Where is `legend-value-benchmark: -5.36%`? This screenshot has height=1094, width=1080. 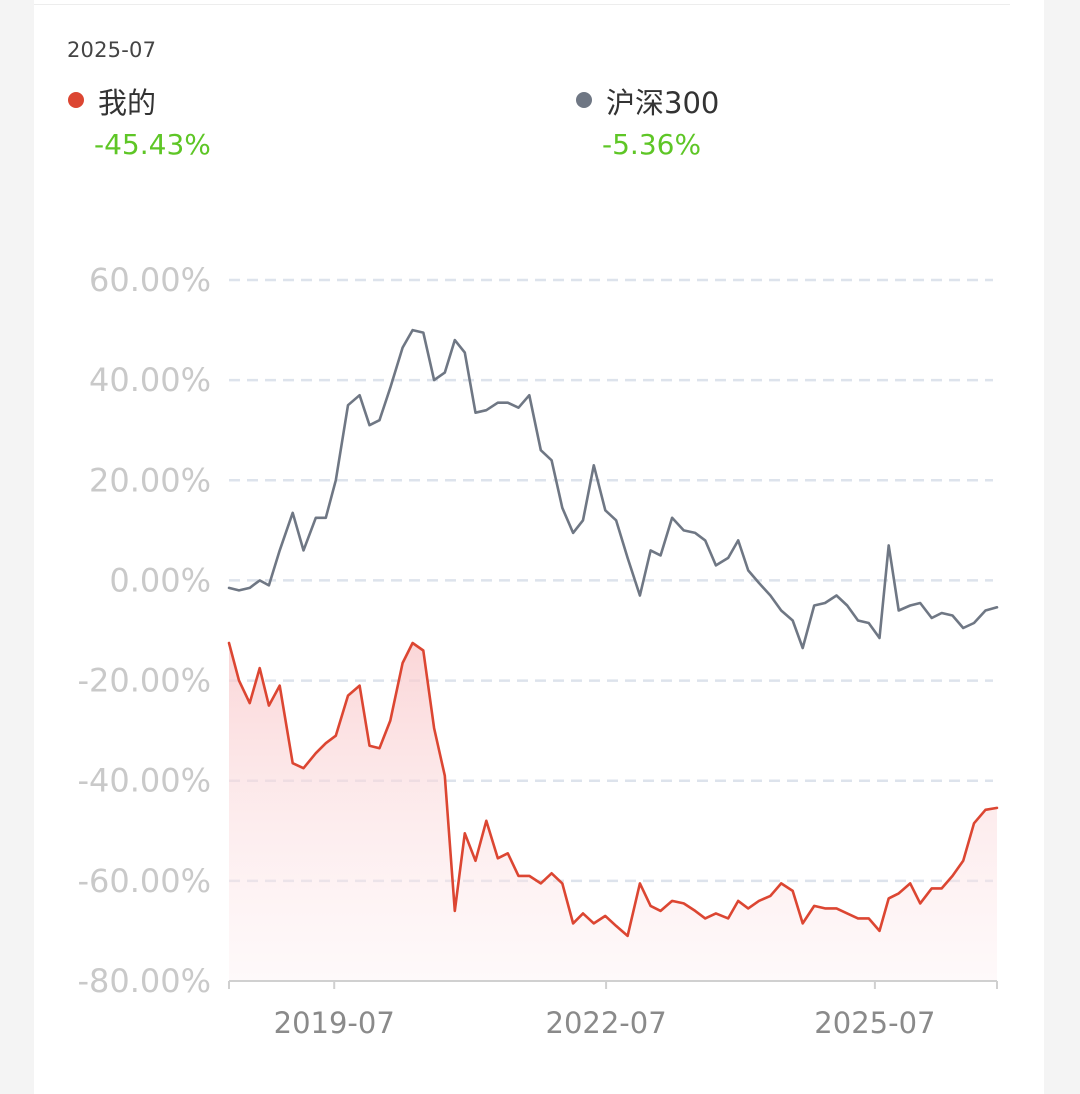
legend-value-benchmark: -5.36% is located at coordinates (652, 144).